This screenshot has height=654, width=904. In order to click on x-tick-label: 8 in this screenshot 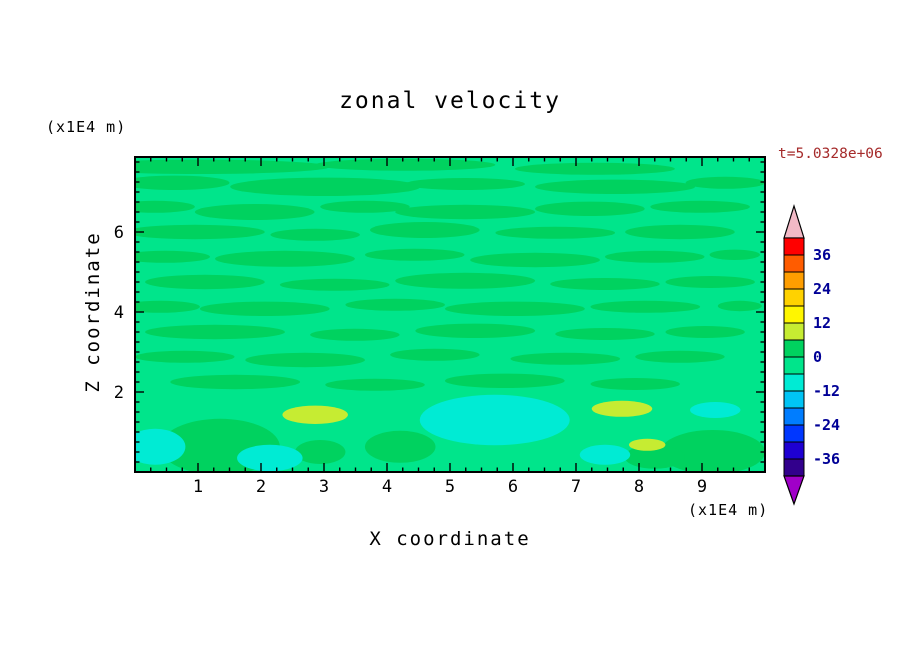, I will do `click(639, 487)`.